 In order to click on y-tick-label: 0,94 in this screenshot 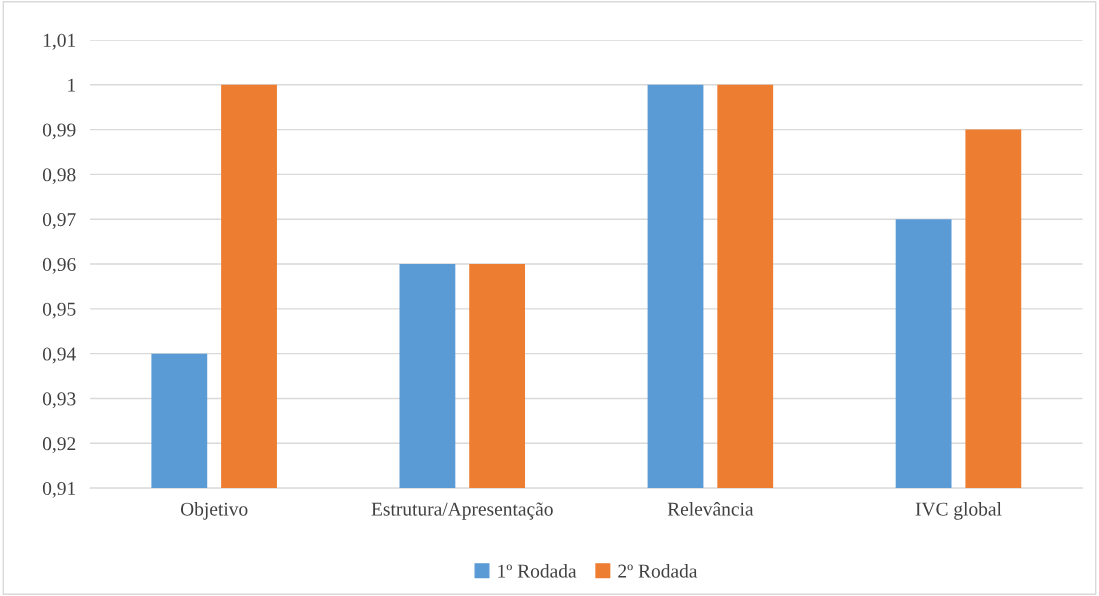, I will do `click(59, 355)`.